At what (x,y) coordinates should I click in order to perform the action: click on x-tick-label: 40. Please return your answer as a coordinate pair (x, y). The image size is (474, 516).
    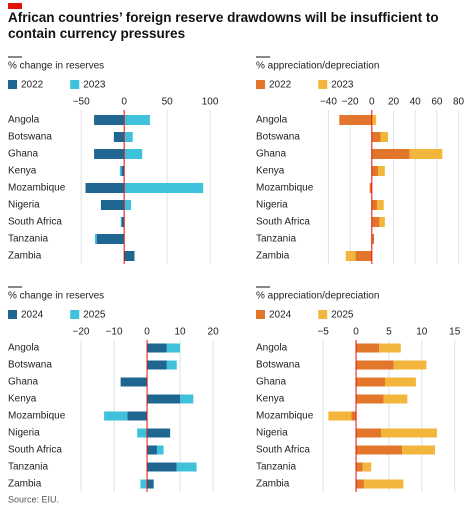
    Looking at the image, I should click on (416, 102).